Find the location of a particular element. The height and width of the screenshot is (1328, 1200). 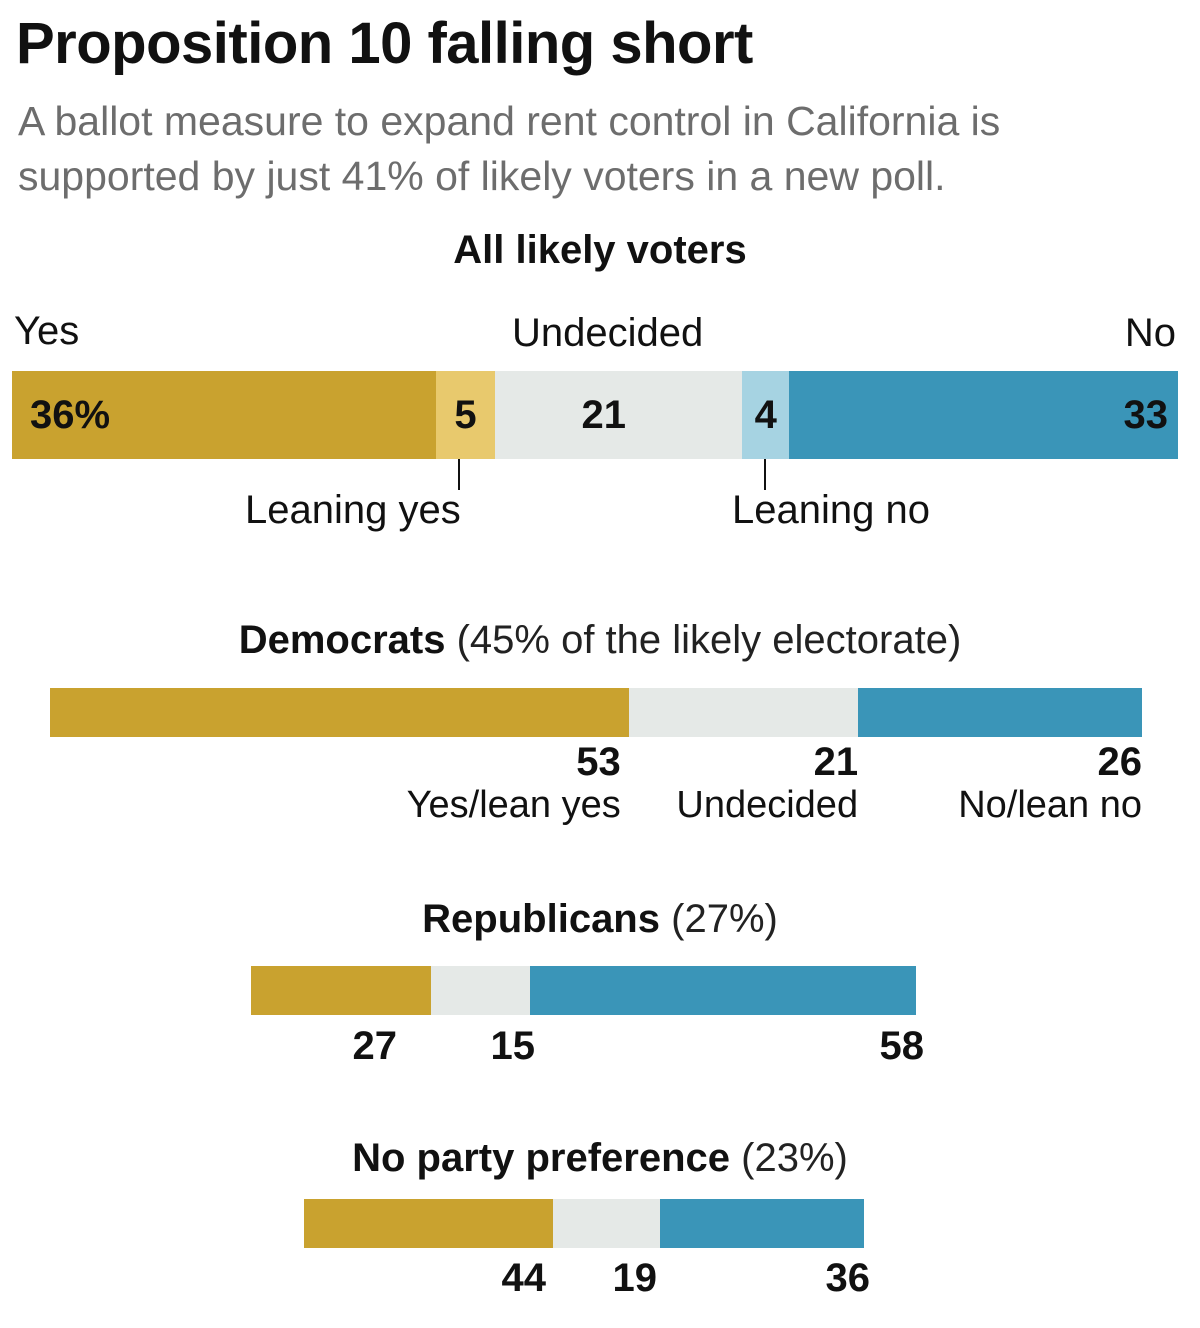

democrats-category-no-lean-no: No/lean no is located at coordinates (1050, 805).